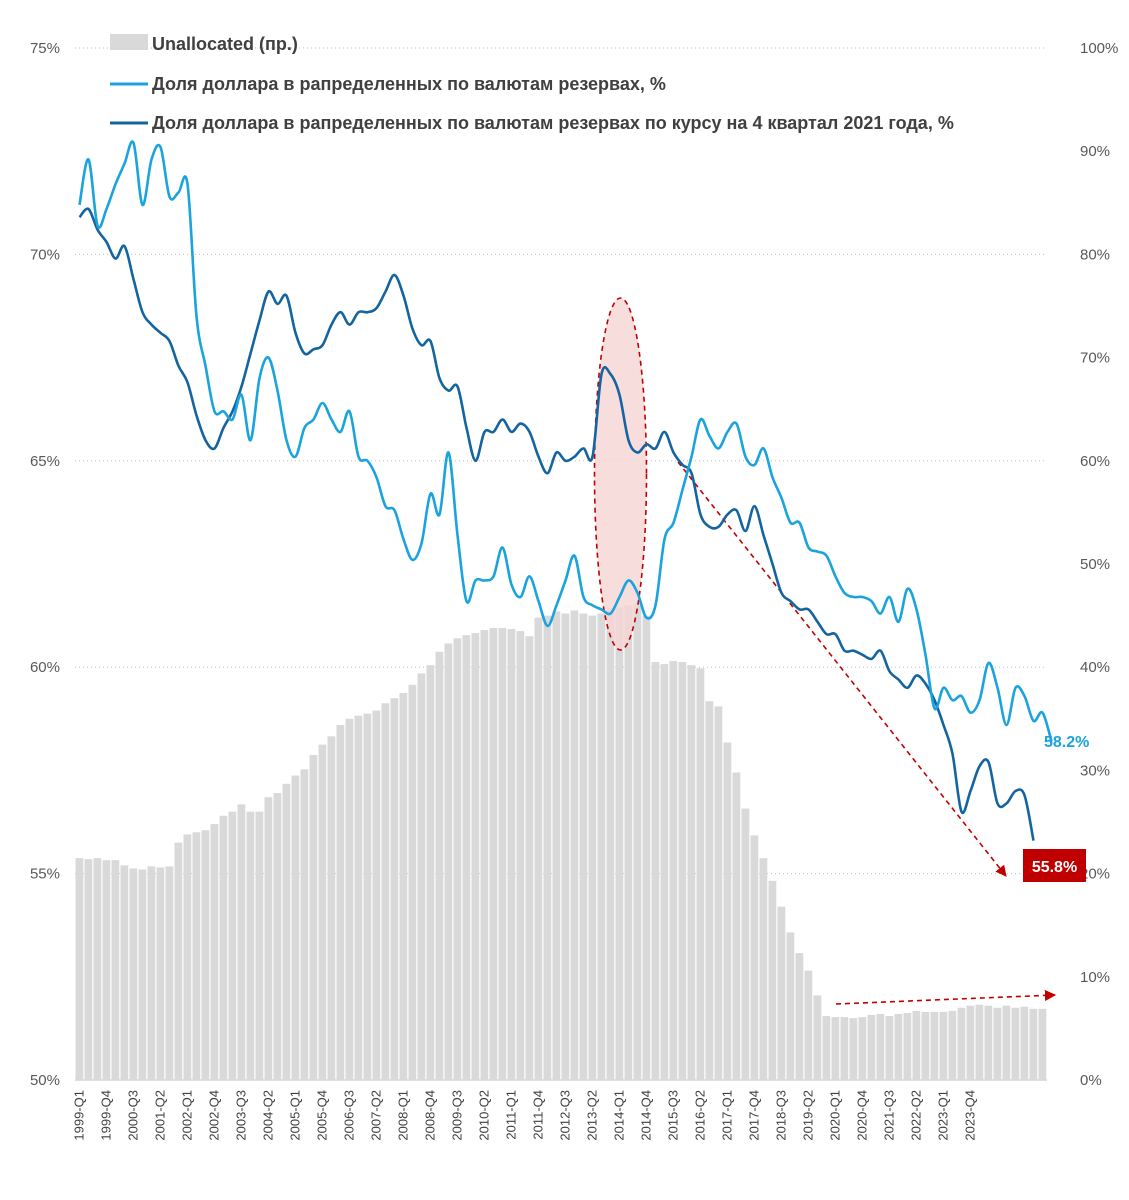 This screenshot has width=1129, height=1200. Describe the element at coordinates (862, 1115) in the screenshot. I see `x-tick-label: 2020-Q4` at that location.